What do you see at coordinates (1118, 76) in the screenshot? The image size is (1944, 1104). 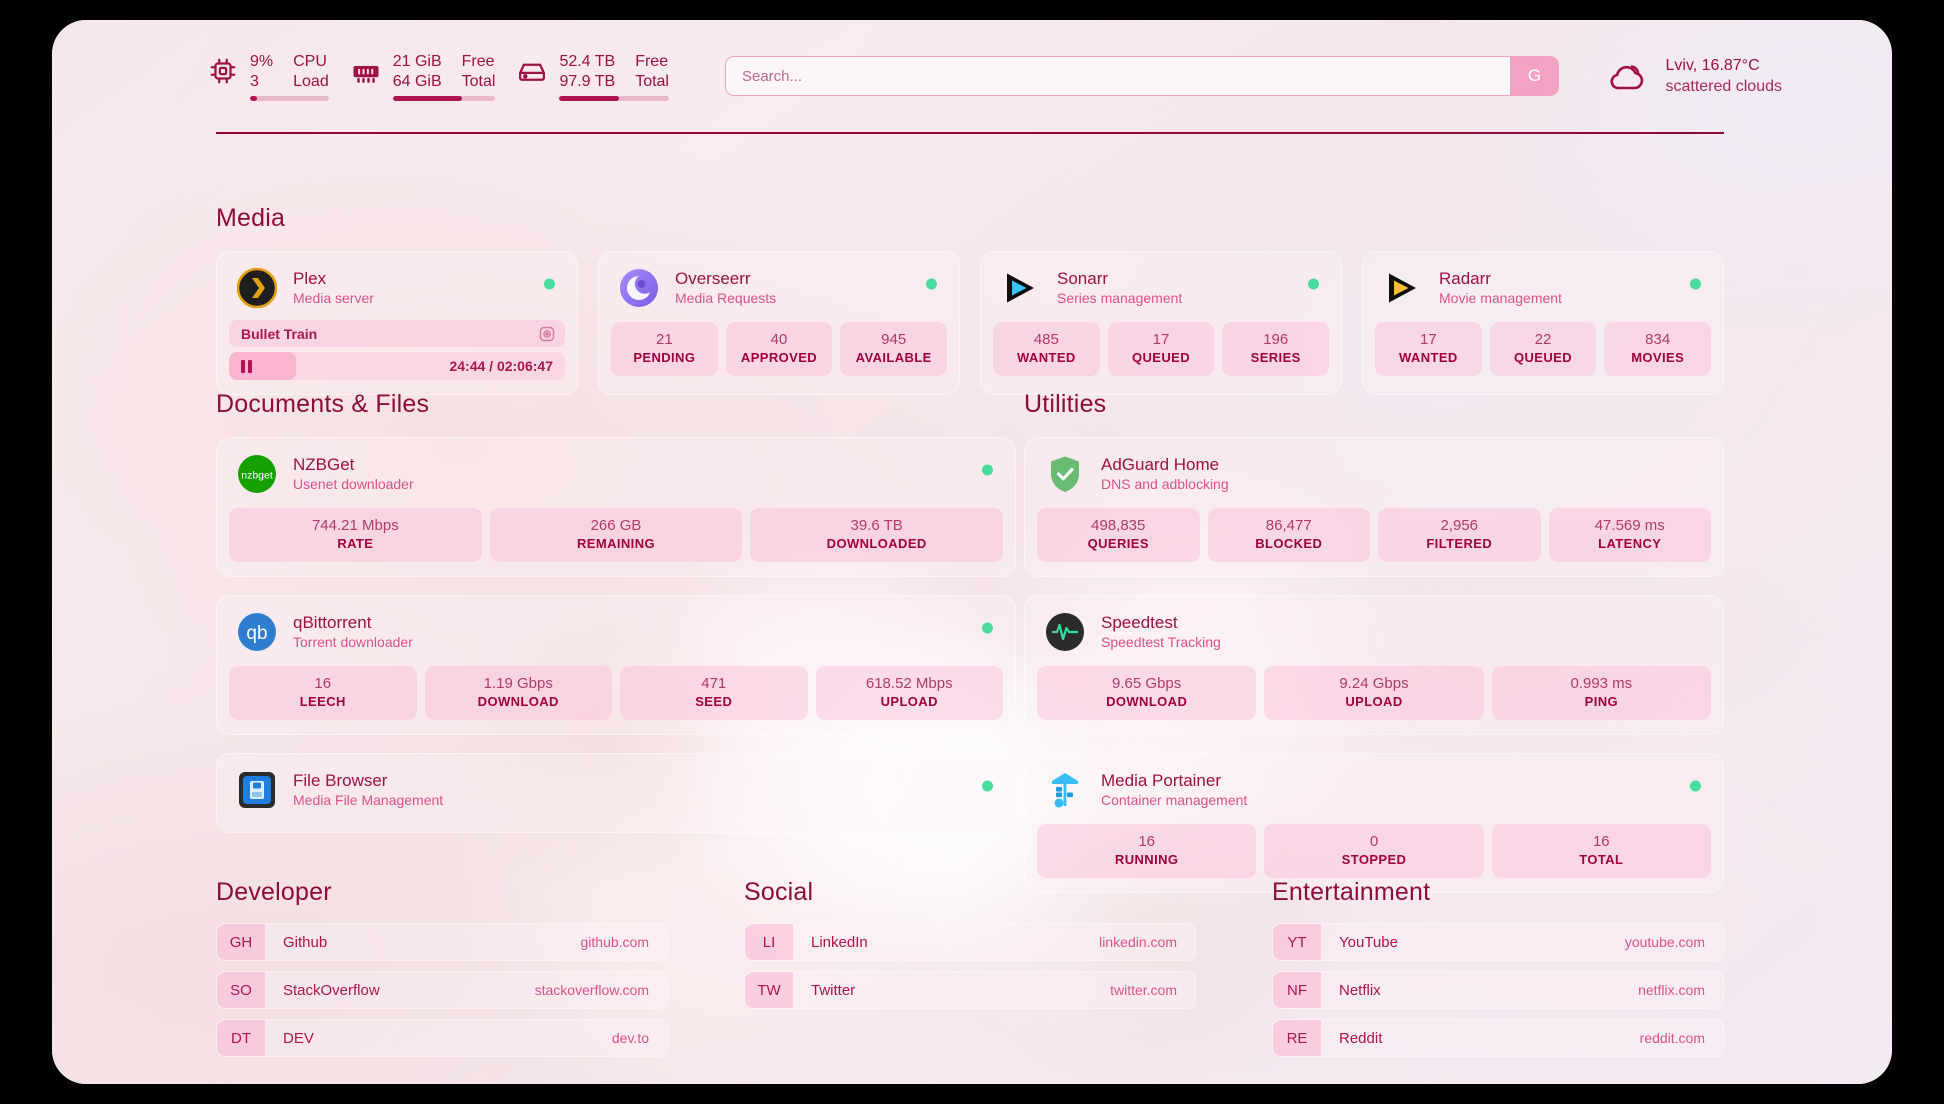 I see `search-input` at bounding box center [1118, 76].